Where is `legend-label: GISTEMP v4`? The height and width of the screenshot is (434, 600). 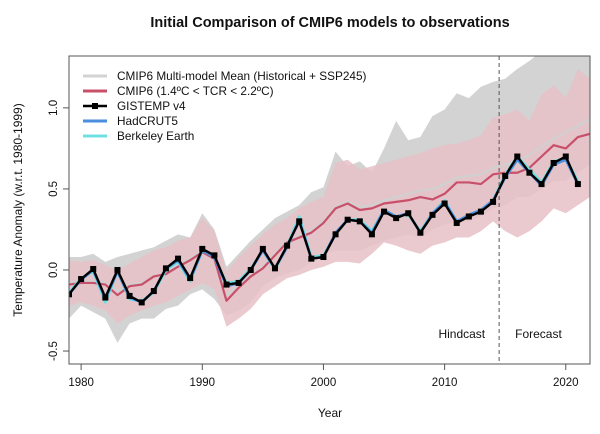
legend-label: GISTEMP v4 is located at coordinates (151, 106).